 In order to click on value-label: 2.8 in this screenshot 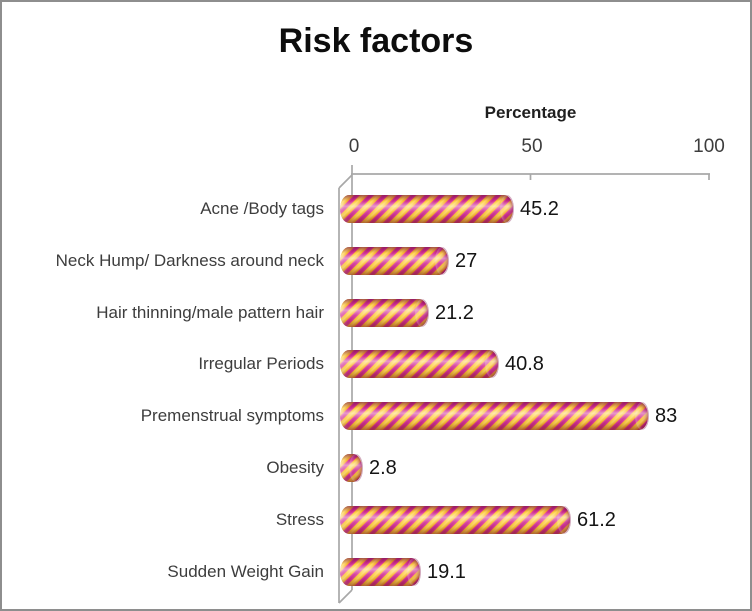, I will do `click(383, 468)`.